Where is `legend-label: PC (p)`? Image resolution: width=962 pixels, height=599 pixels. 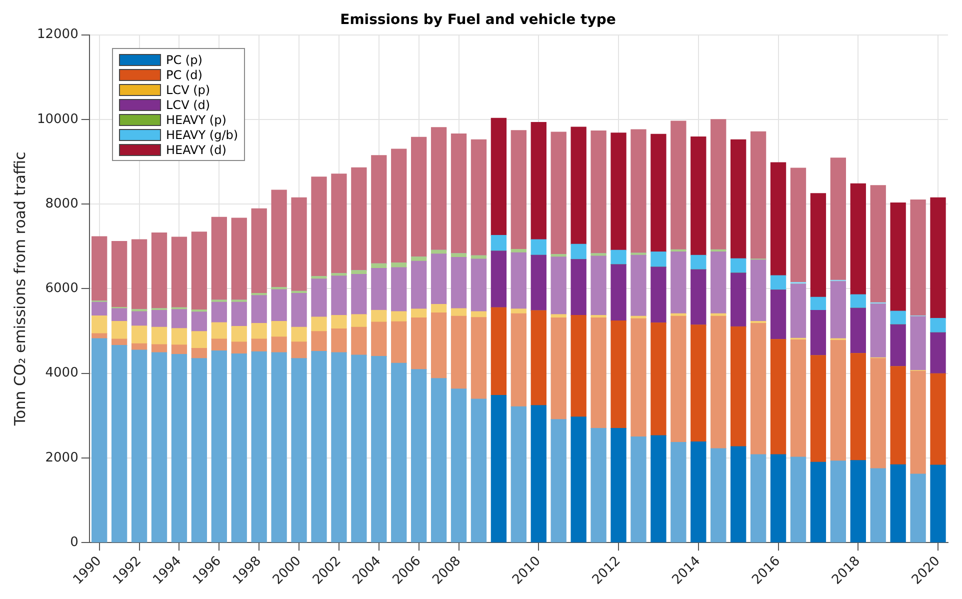 legend-label: PC (p) is located at coordinates (184, 59).